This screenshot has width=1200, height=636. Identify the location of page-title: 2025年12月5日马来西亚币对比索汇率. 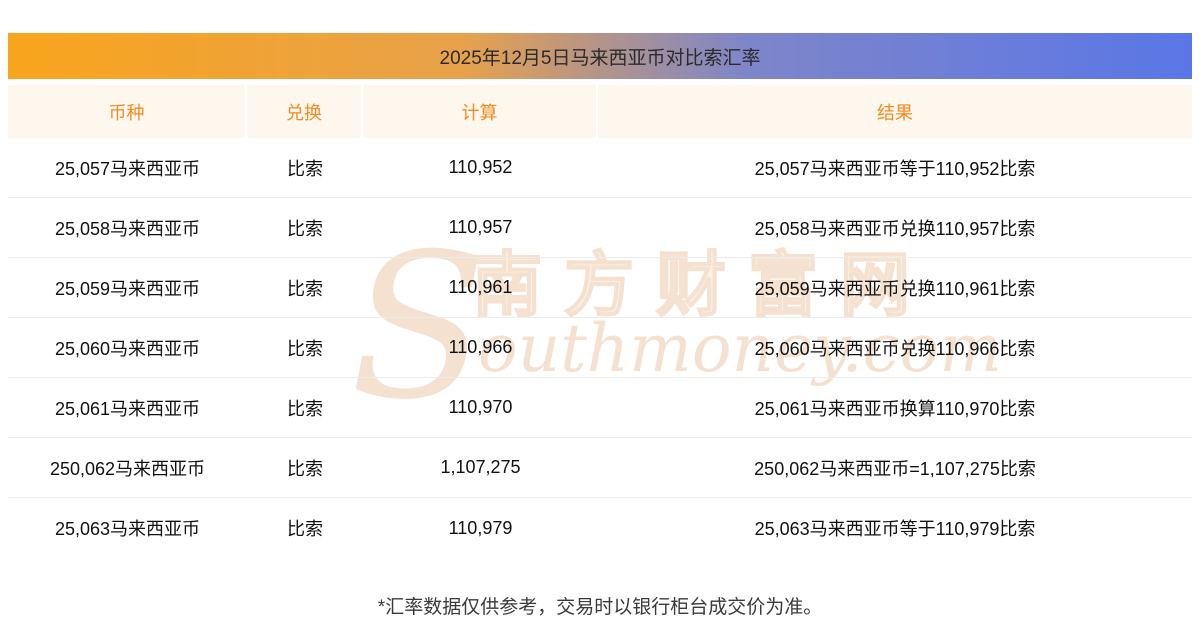
(600, 58).